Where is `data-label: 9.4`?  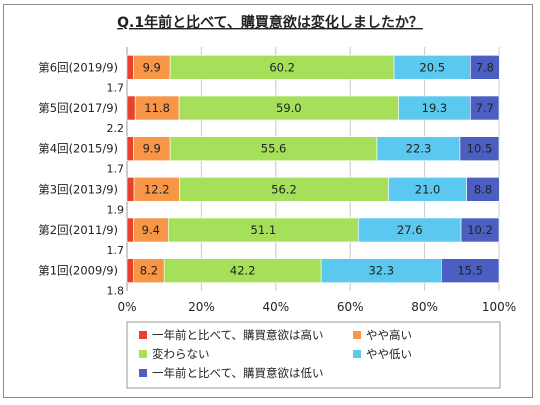
data-label: 9.4 is located at coordinates (151, 230).